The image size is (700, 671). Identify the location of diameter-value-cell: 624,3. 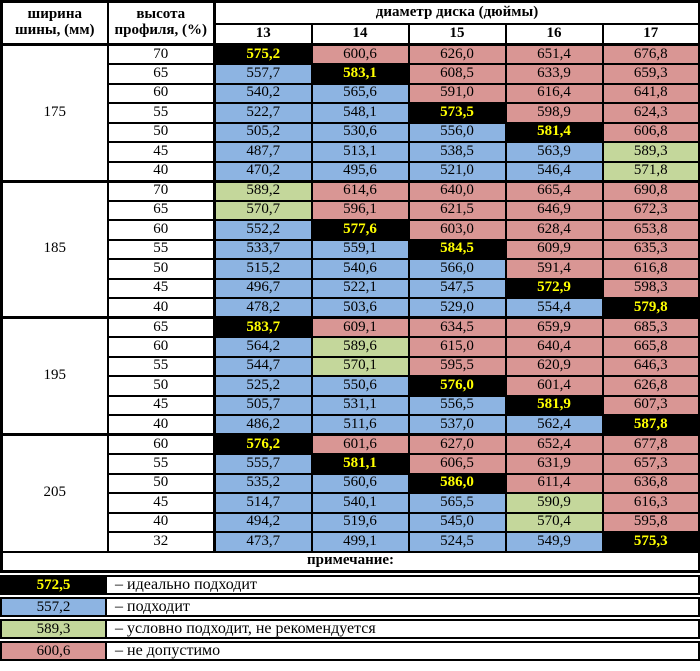
(650, 113).